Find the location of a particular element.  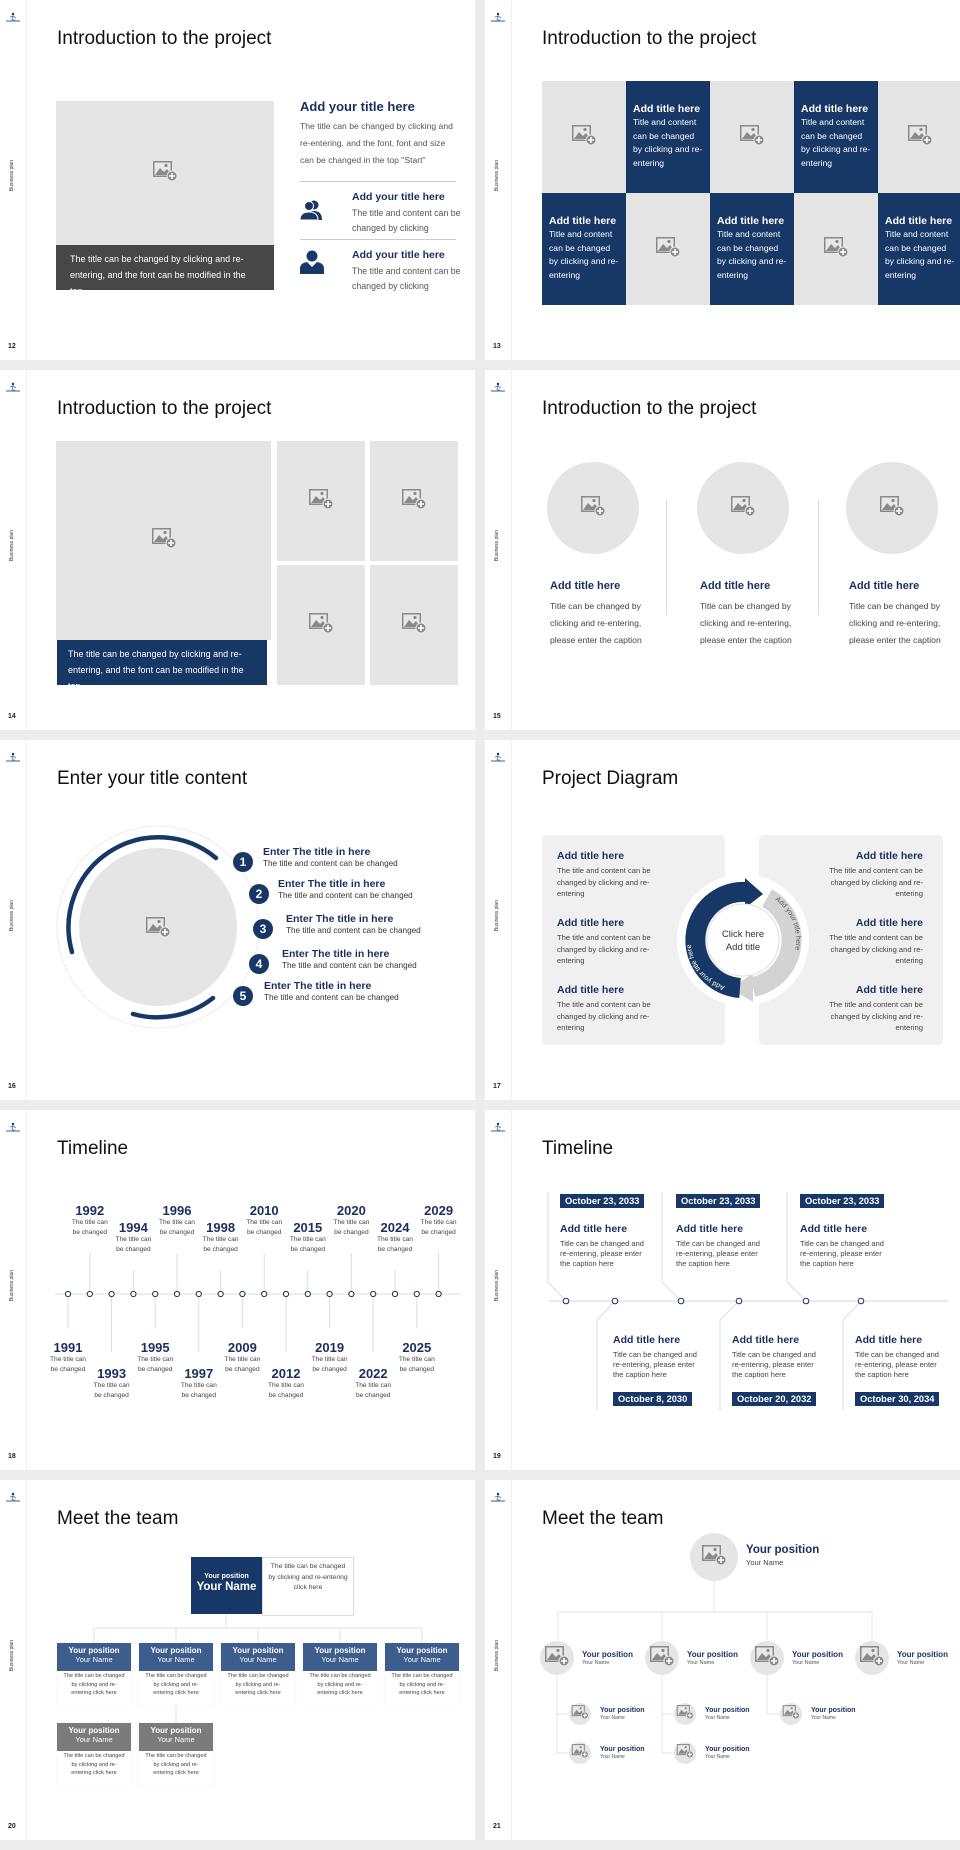

connector-line is located at coordinates (671, 1247).